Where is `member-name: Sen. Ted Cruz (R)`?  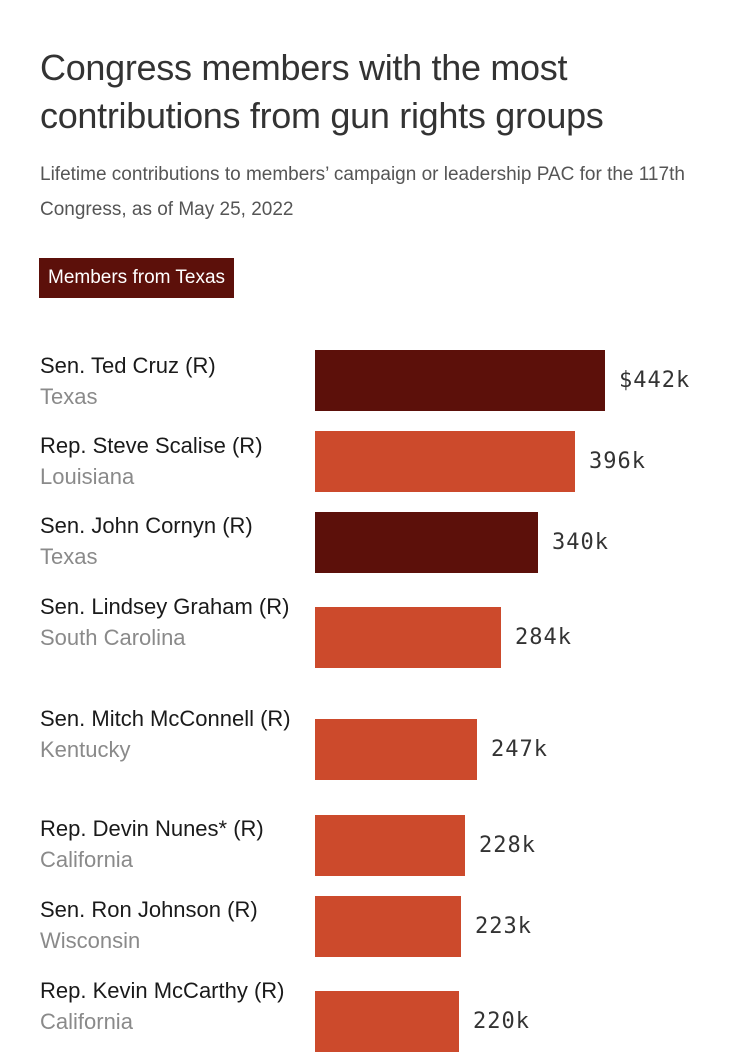
member-name: Sen. Ted Cruz (R) is located at coordinates (128, 365).